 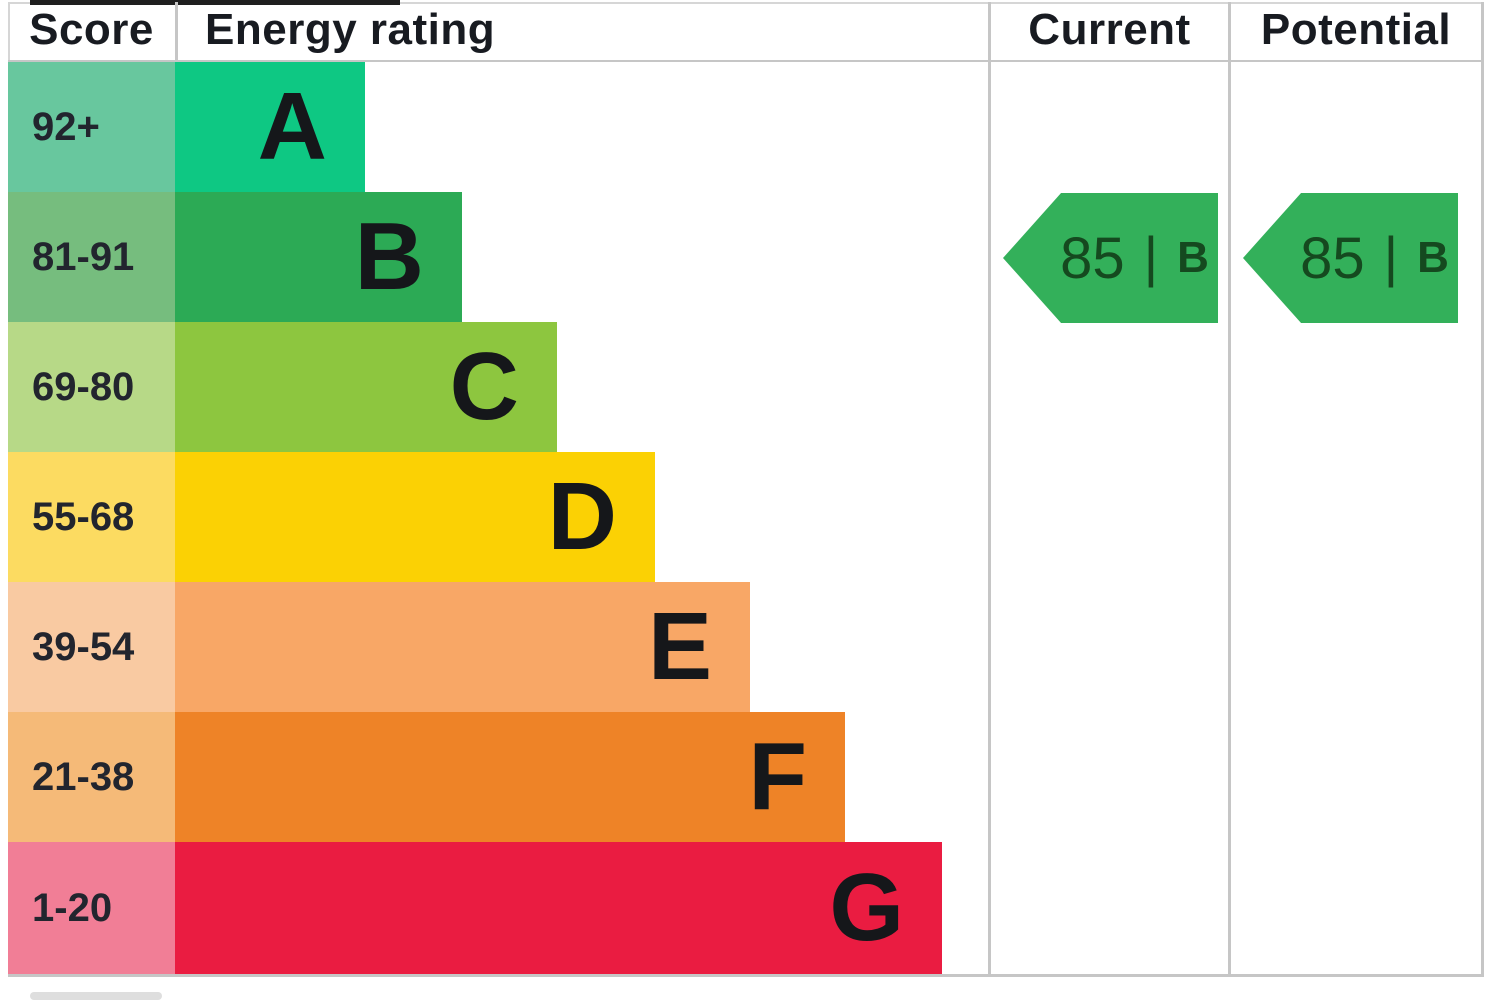 I want to click on score-range-label: 92+, so click(x=91, y=127).